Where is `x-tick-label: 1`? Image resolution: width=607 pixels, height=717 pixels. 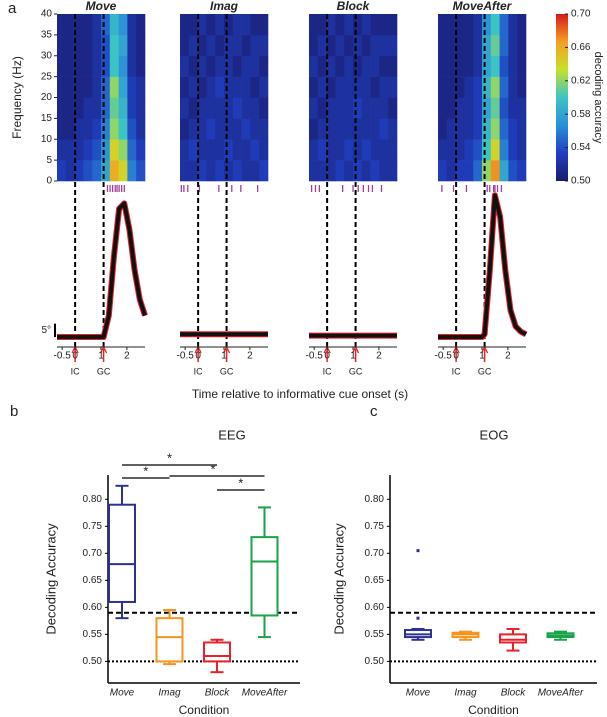 x-tick-label: 1 is located at coordinates (224, 356).